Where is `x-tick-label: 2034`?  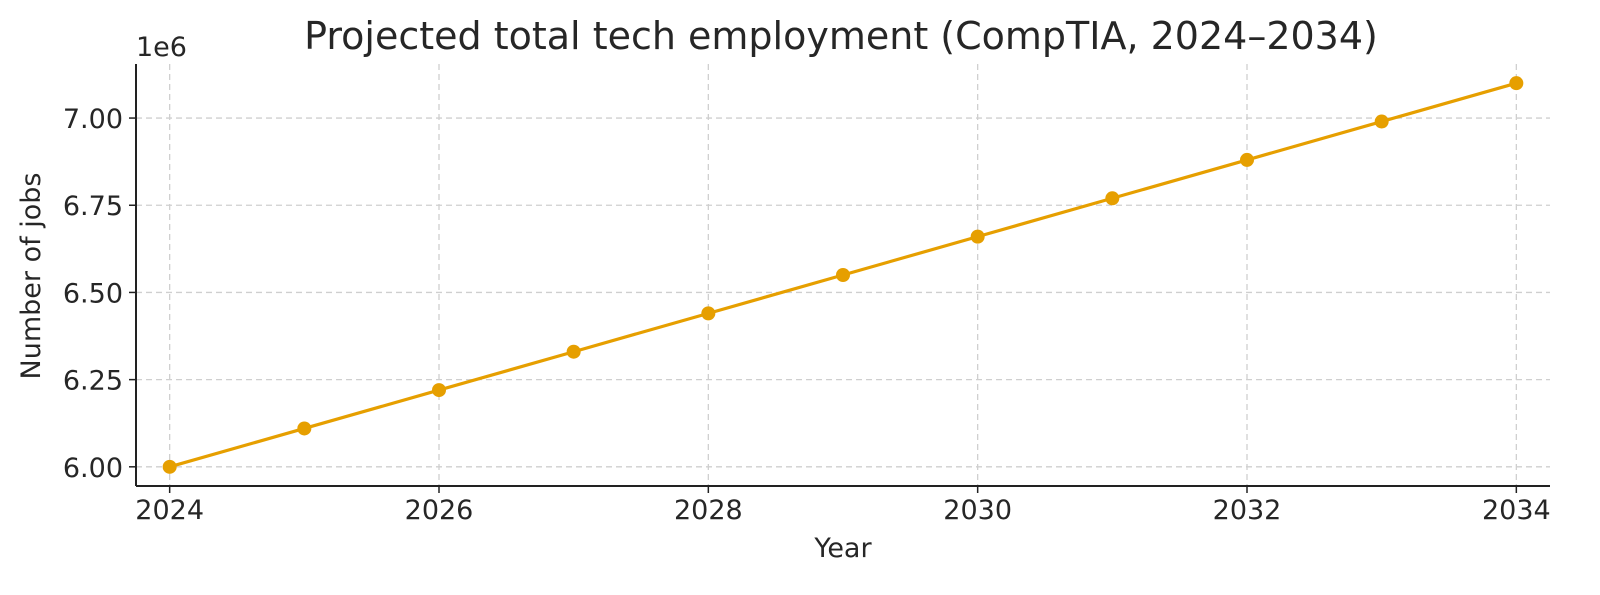 x-tick-label: 2034 is located at coordinates (1516, 510).